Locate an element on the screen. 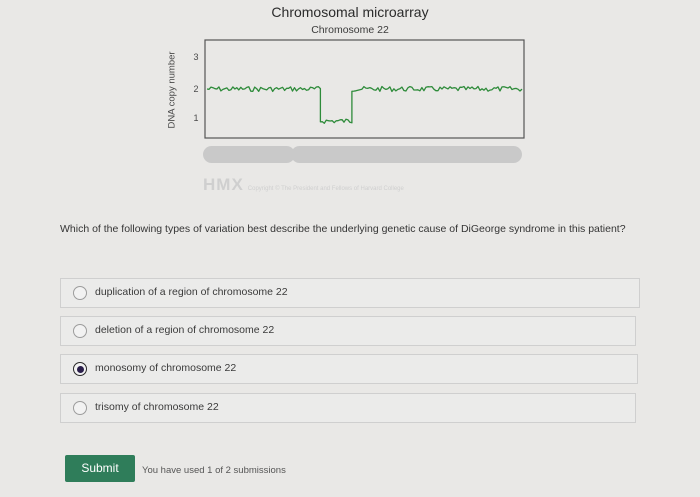  figure-subtitle: Chromosome 22 is located at coordinates (350, 30).